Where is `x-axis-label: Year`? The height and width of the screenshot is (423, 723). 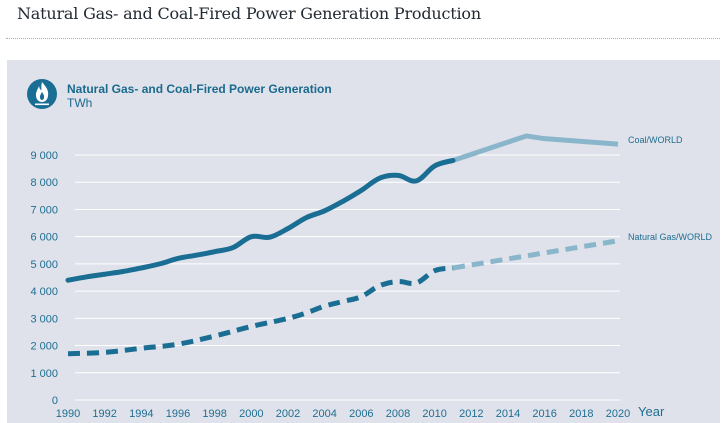
x-axis-label: Year is located at coordinates (651, 411).